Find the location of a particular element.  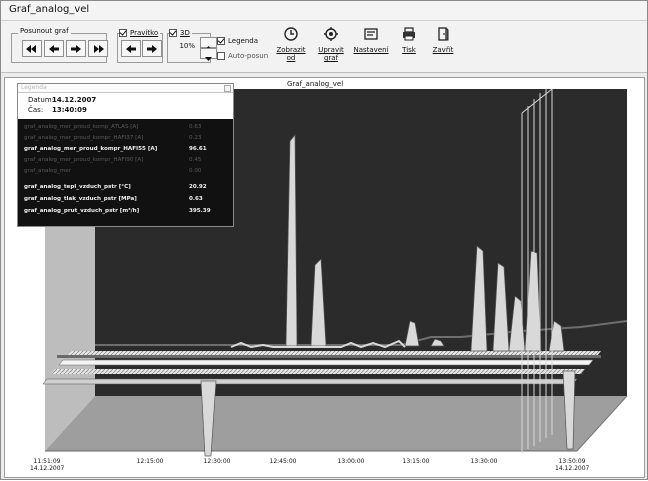

legend-row-name: graf_analog_tlak_vzduch_pstr [MPa] is located at coordinates (80, 199).